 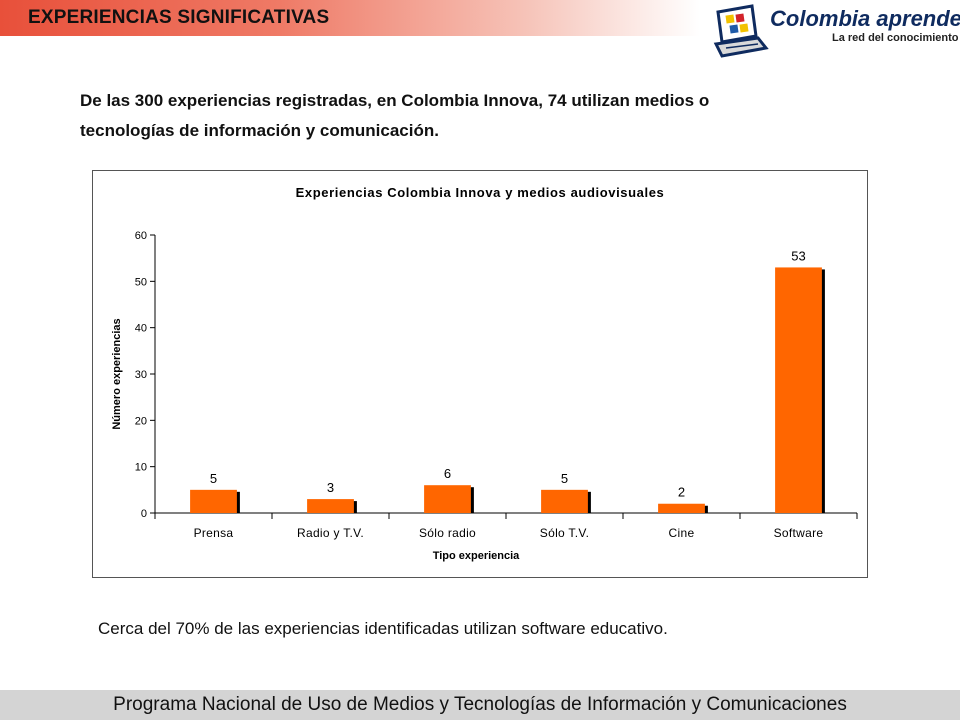 I want to click on bar-value-label: 2, so click(x=681, y=492).